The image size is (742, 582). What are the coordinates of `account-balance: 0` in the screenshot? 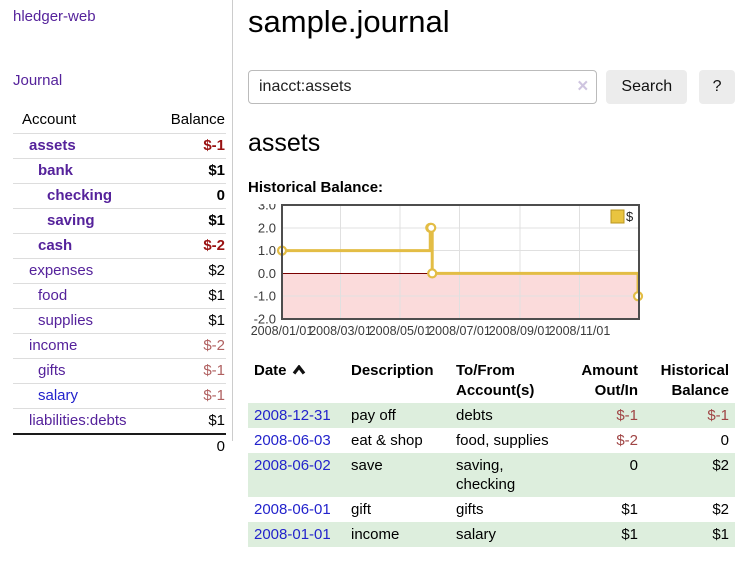 It's located at (220, 195).